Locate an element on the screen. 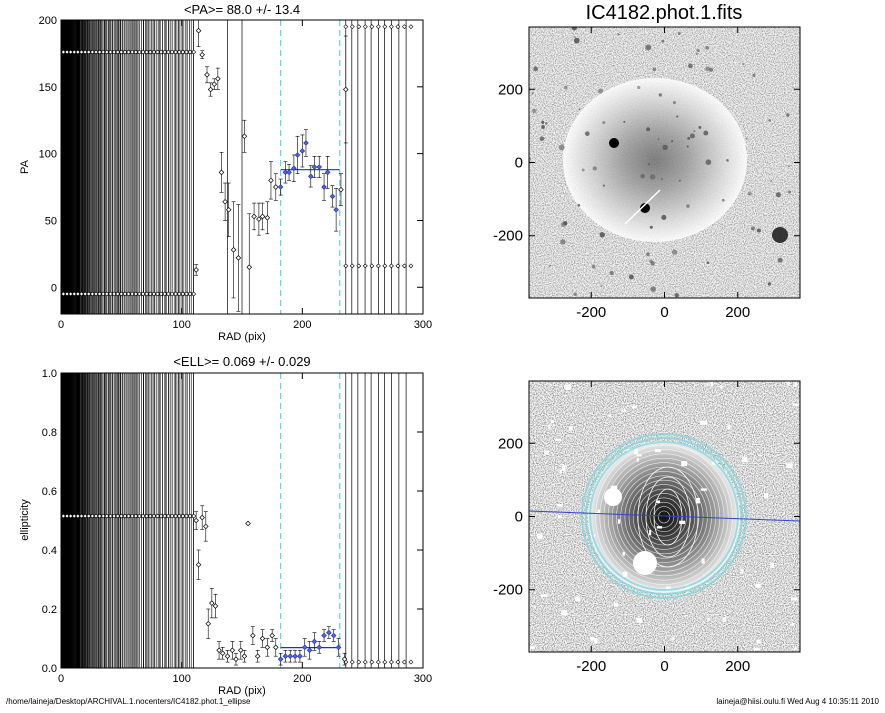 This screenshot has width=885, height=713. ellipticity-chart-xlabel: RAD (pix) is located at coordinates (242, 691).